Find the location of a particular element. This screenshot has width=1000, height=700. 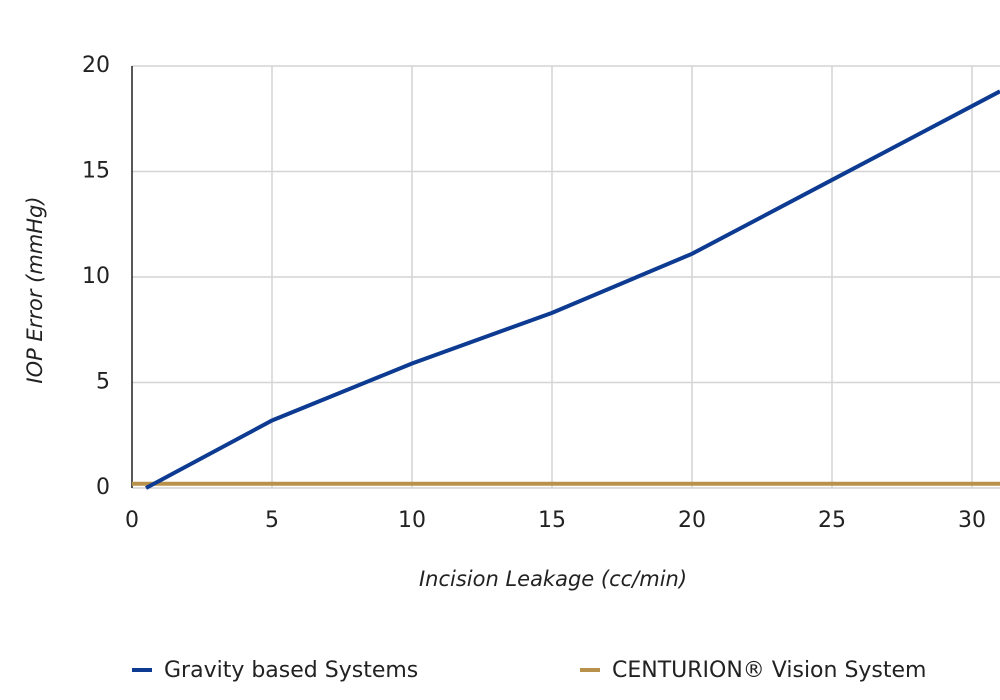

x-tick-label: 10 is located at coordinates (412, 520).